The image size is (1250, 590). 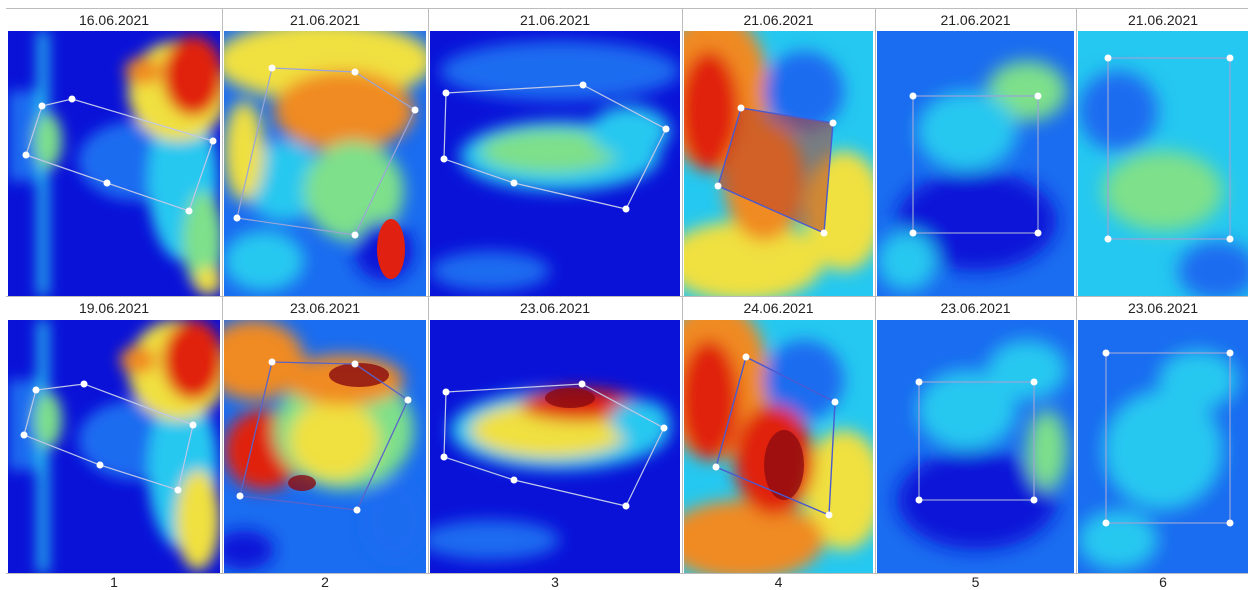 I want to click on heatmap-panel-4-bottom, so click(x=778, y=446).